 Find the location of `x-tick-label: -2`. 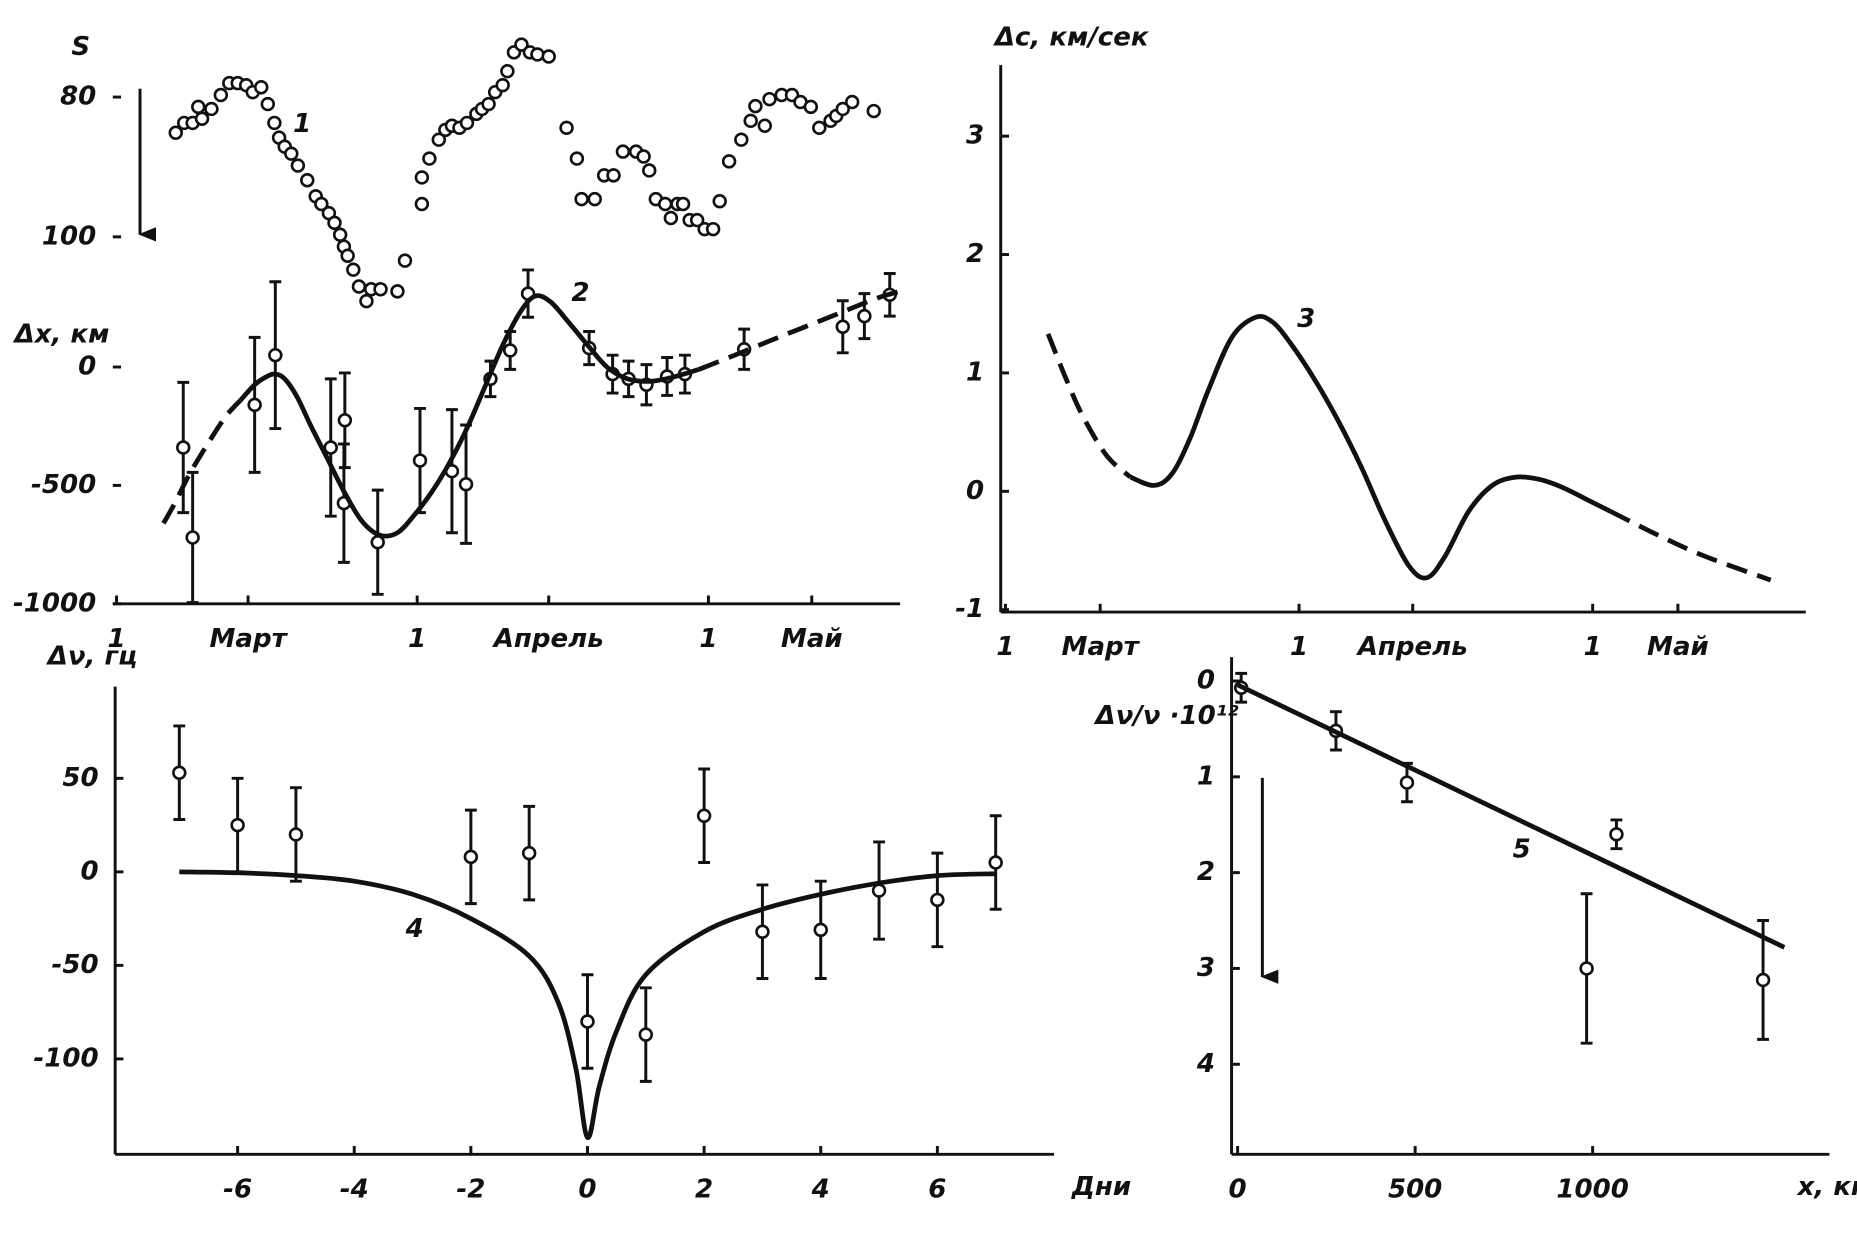

x-tick-label: -2 is located at coordinates (470, 1189).